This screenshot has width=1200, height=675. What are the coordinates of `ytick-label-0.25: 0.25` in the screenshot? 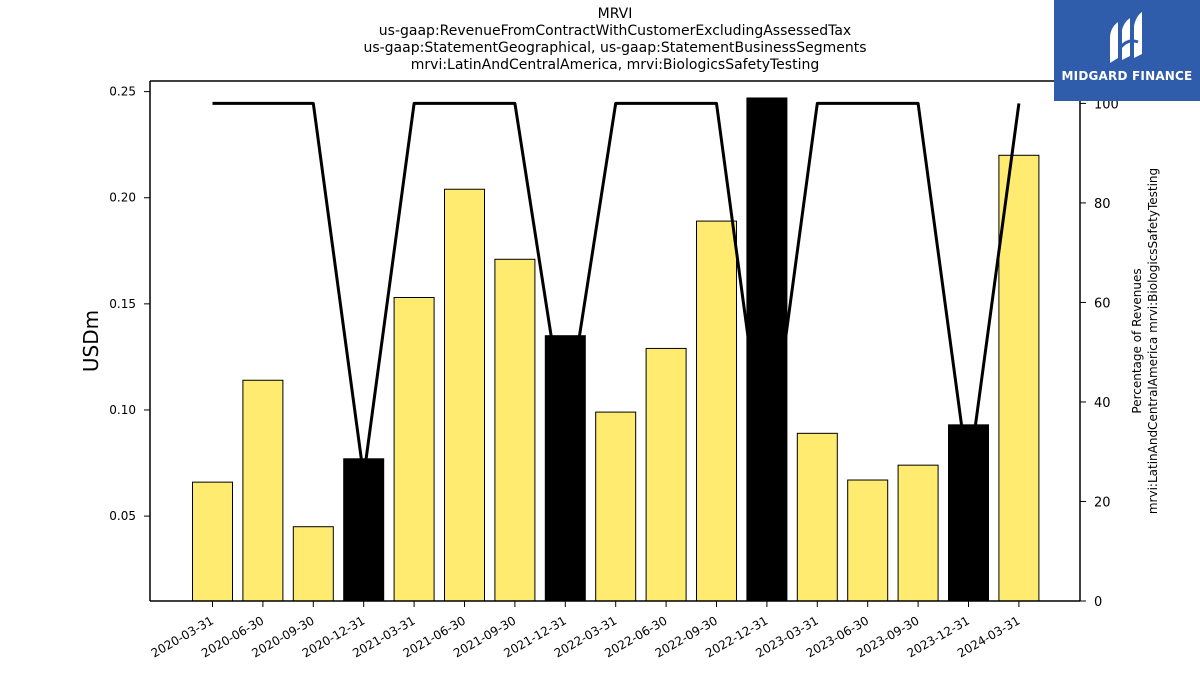 It's located at (122, 92).